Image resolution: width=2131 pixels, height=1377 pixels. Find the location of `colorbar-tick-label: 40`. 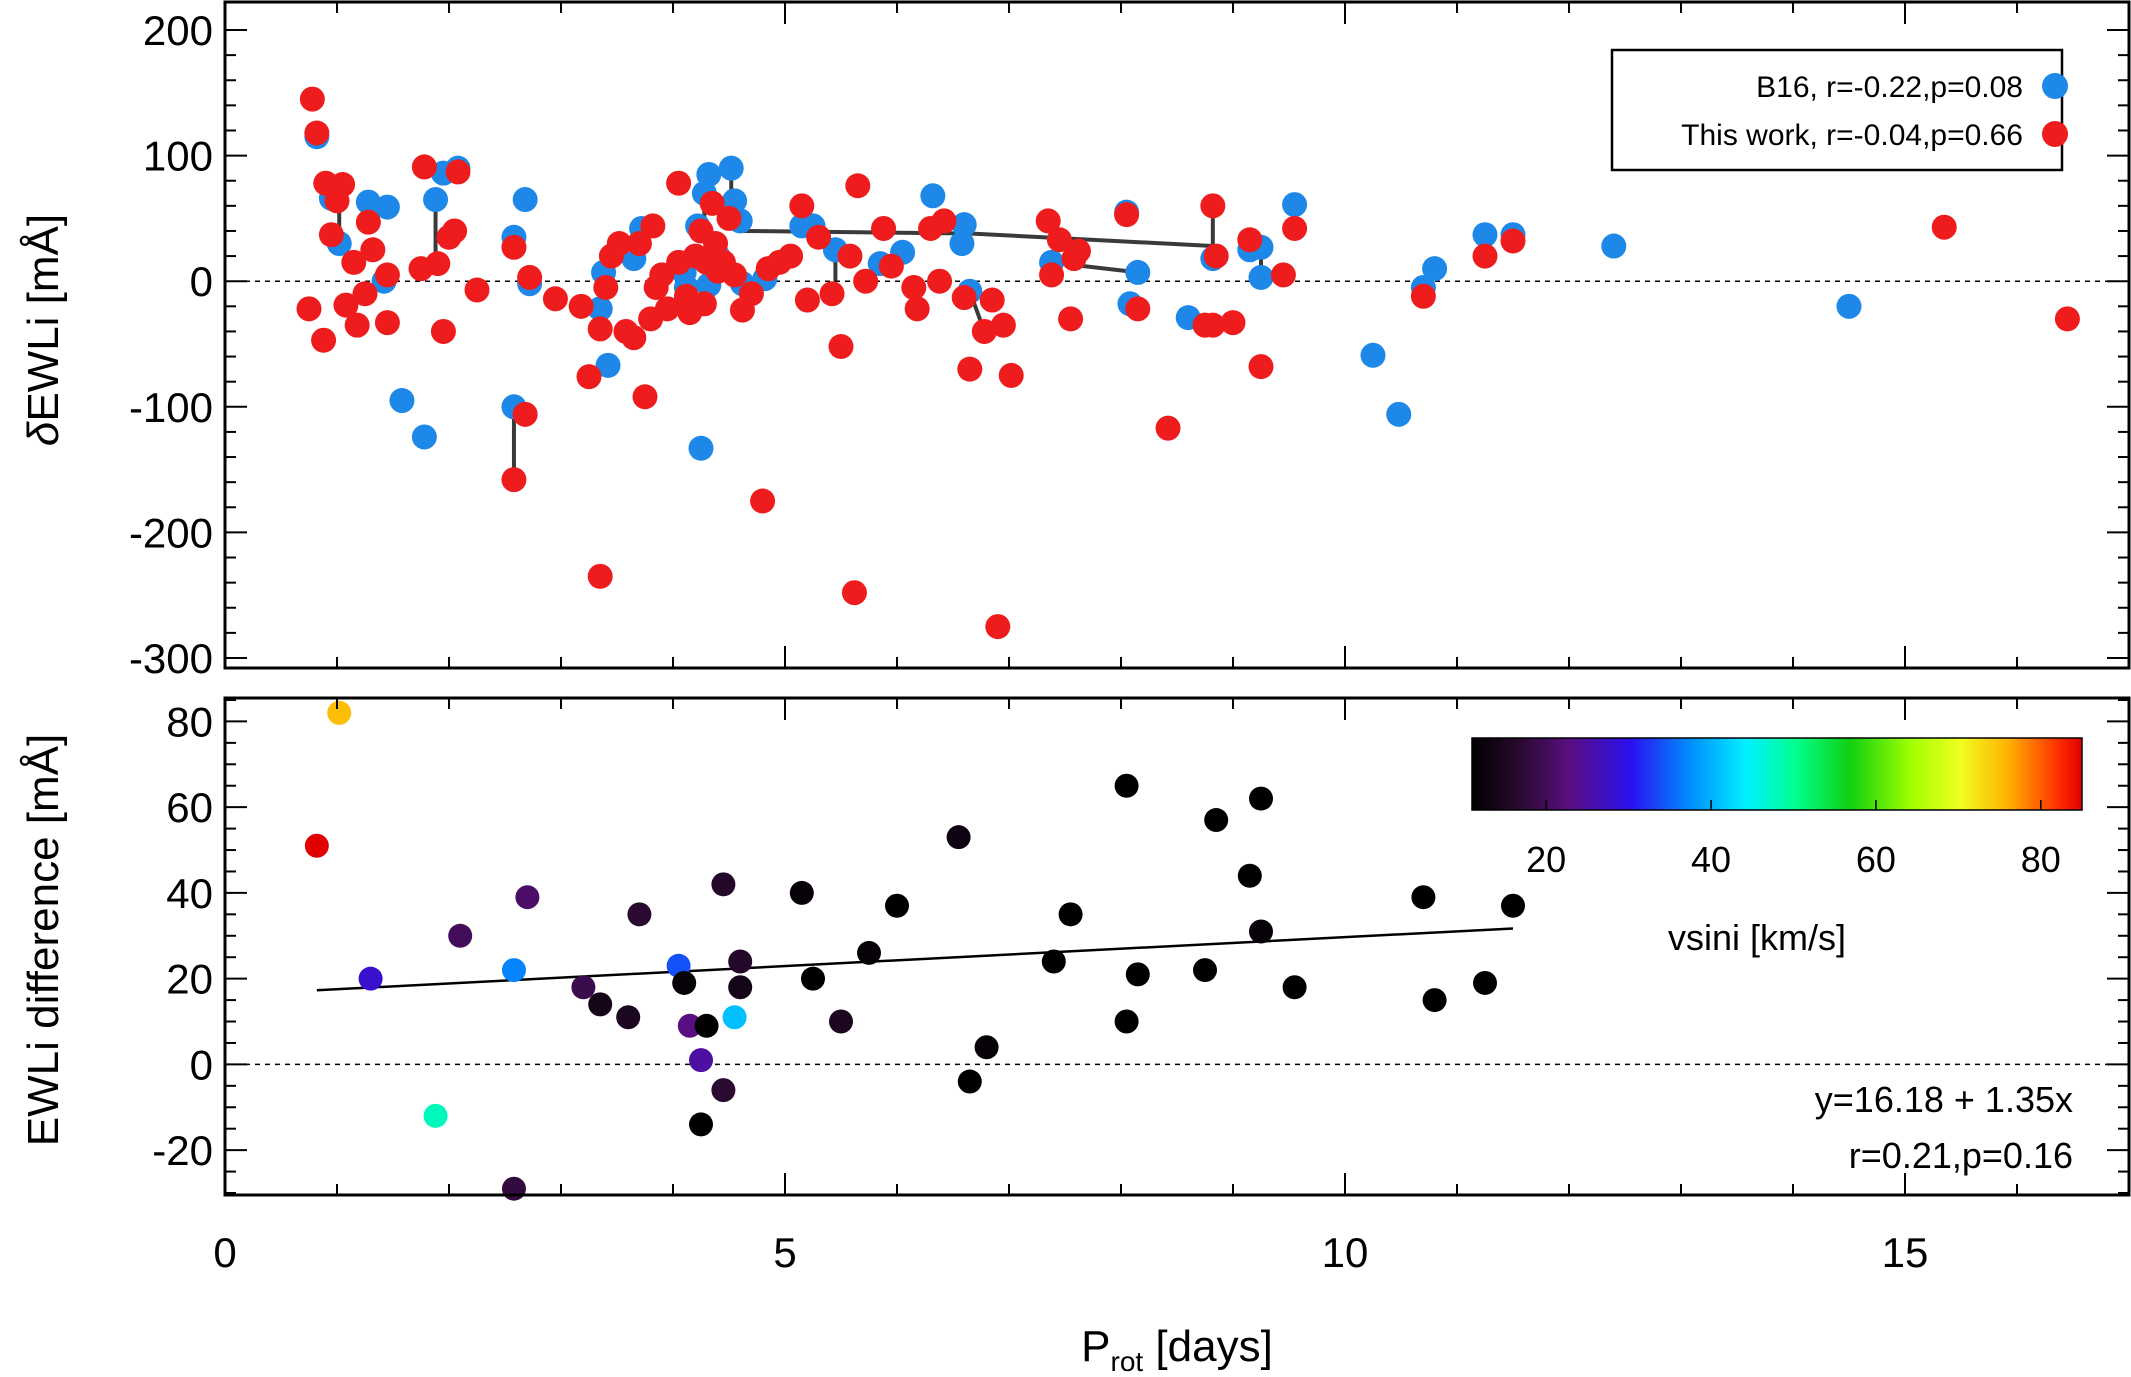

colorbar-tick-label: 40 is located at coordinates (1711, 859).